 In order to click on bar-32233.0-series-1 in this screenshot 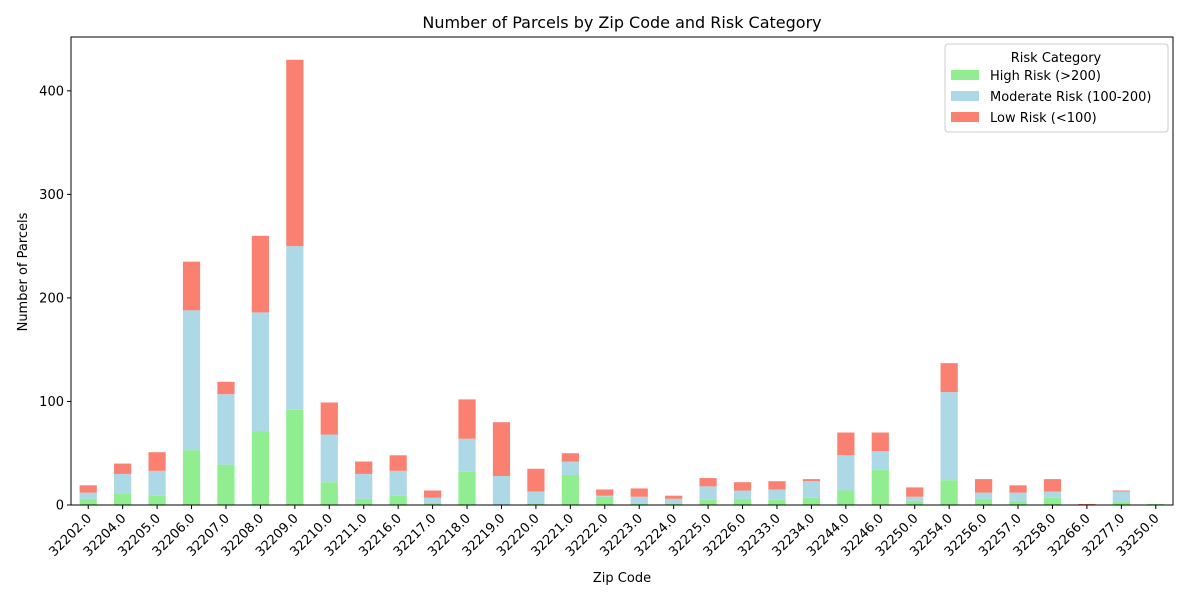, I will do `click(777, 494)`.